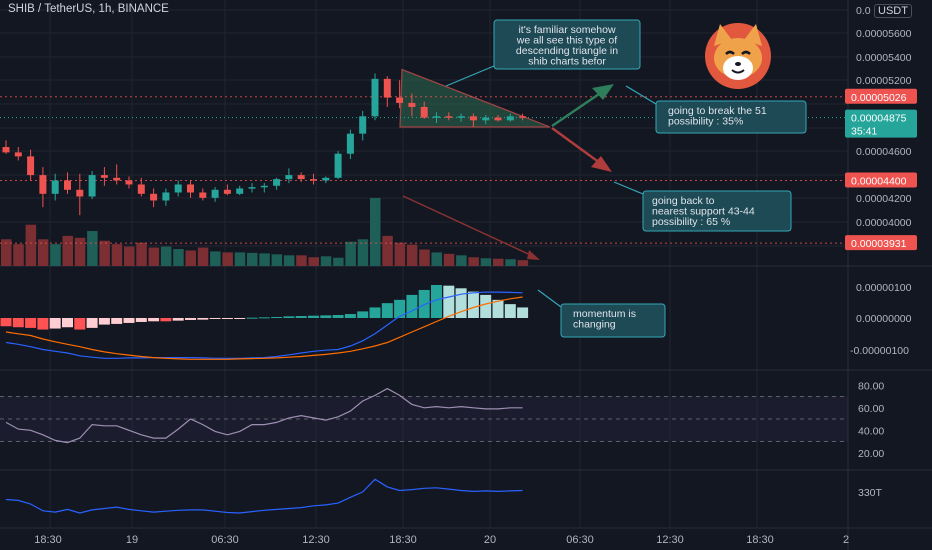 Image resolution: width=932 pixels, height=550 pixels. What do you see at coordinates (264, 328) in the screenshot?
I see `signal-line` at bounding box center [264, 328].